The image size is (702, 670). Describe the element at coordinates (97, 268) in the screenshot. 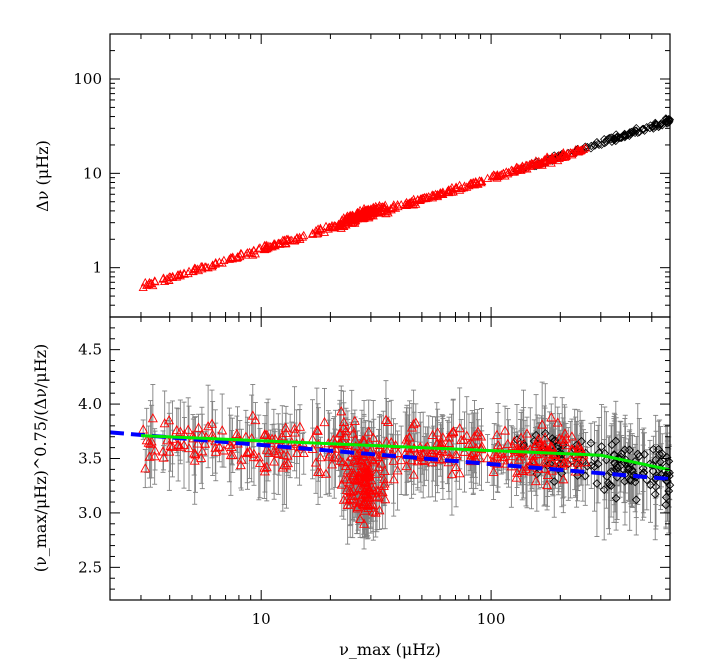

I see `top-y-tick-label: 1` at that location.